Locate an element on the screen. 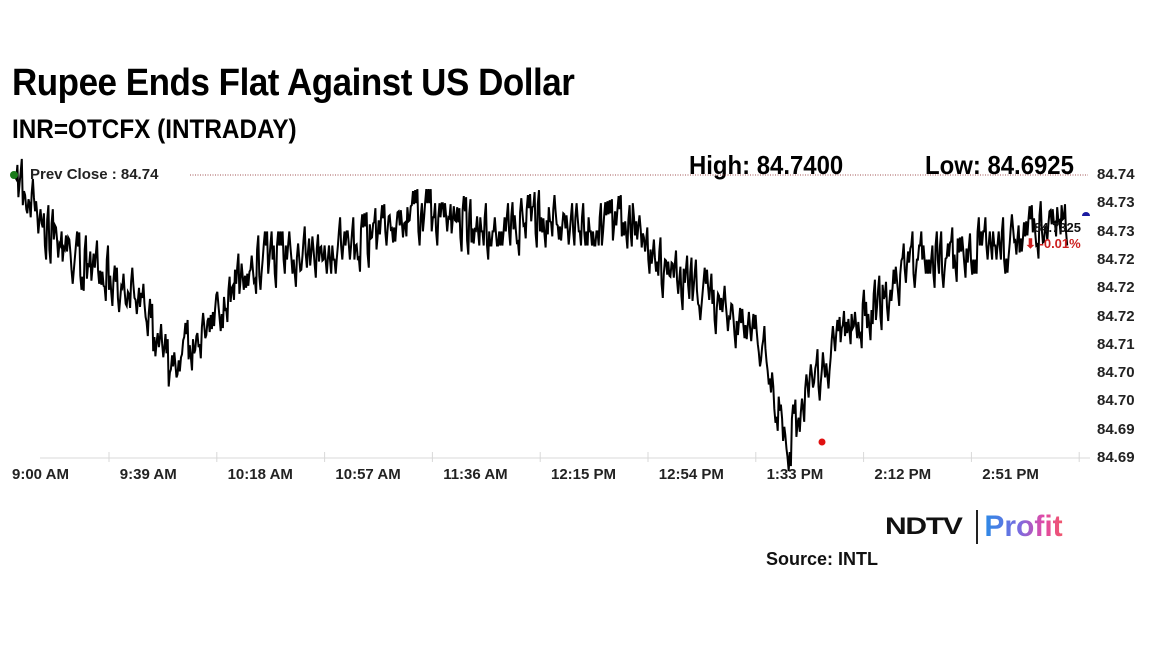 The width and height of the screenshot is (1152, 648). y-tick-label: 84.71 is located at coordinates (1116, 344).